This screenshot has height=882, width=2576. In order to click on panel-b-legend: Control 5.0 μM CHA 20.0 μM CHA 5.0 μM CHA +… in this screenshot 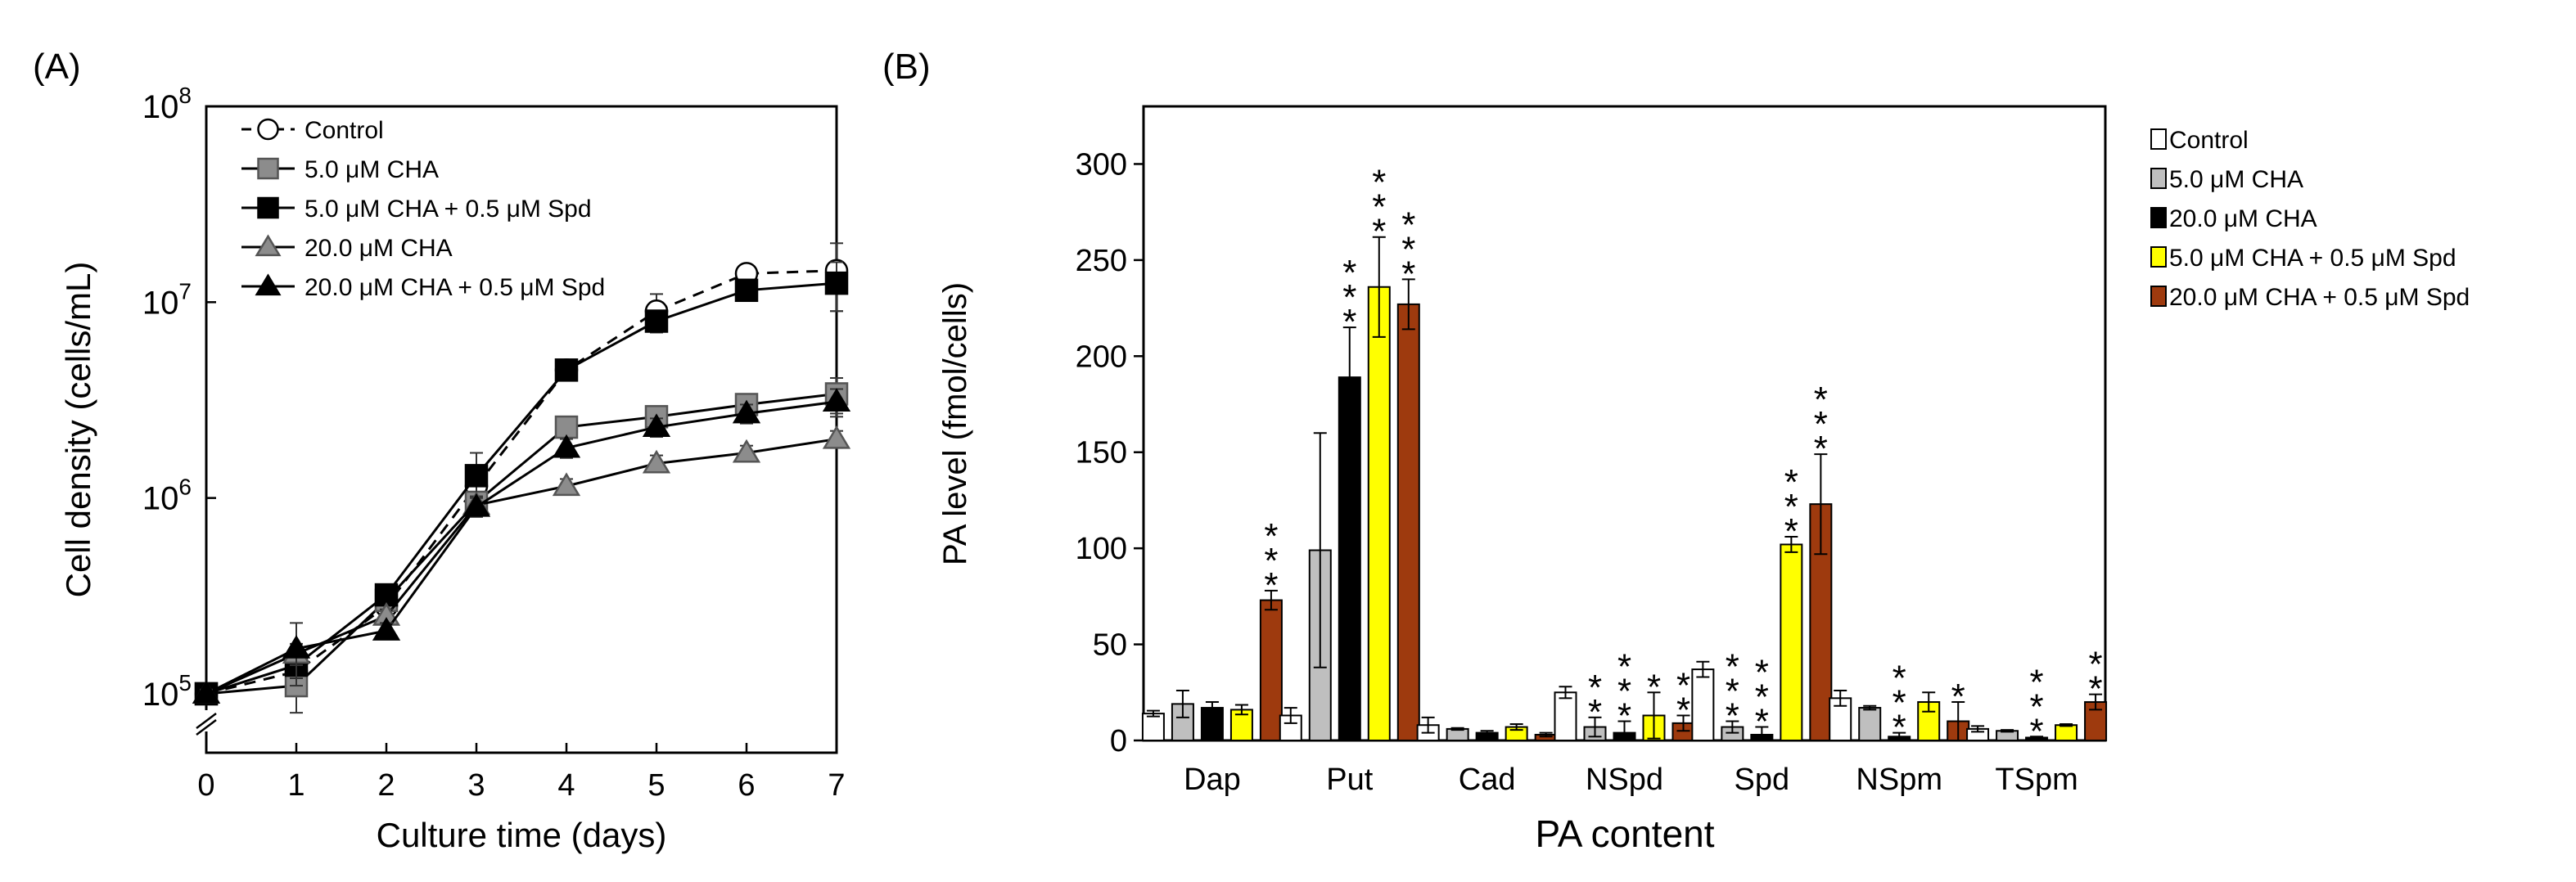, I will do `click(2310, 219)`.